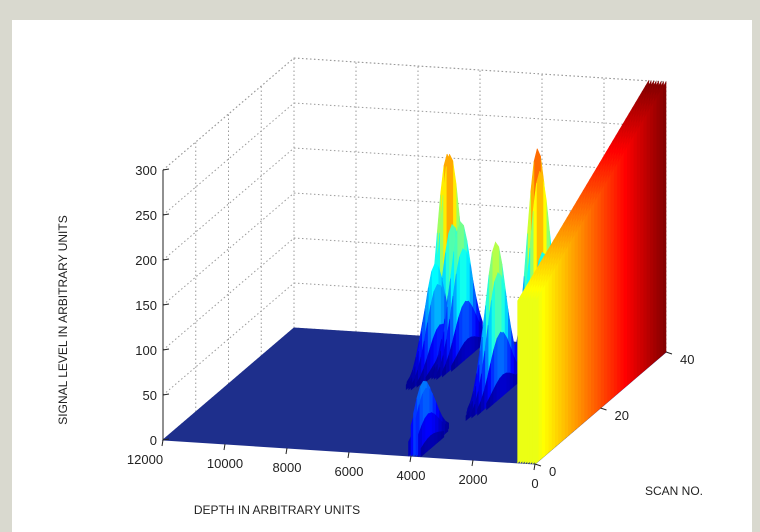 This screenshot has height=532, width=760. I want to click on z-axis-label: SIGNAL LEVEL IN ARBITRARY UNITS, so click(63, 319).